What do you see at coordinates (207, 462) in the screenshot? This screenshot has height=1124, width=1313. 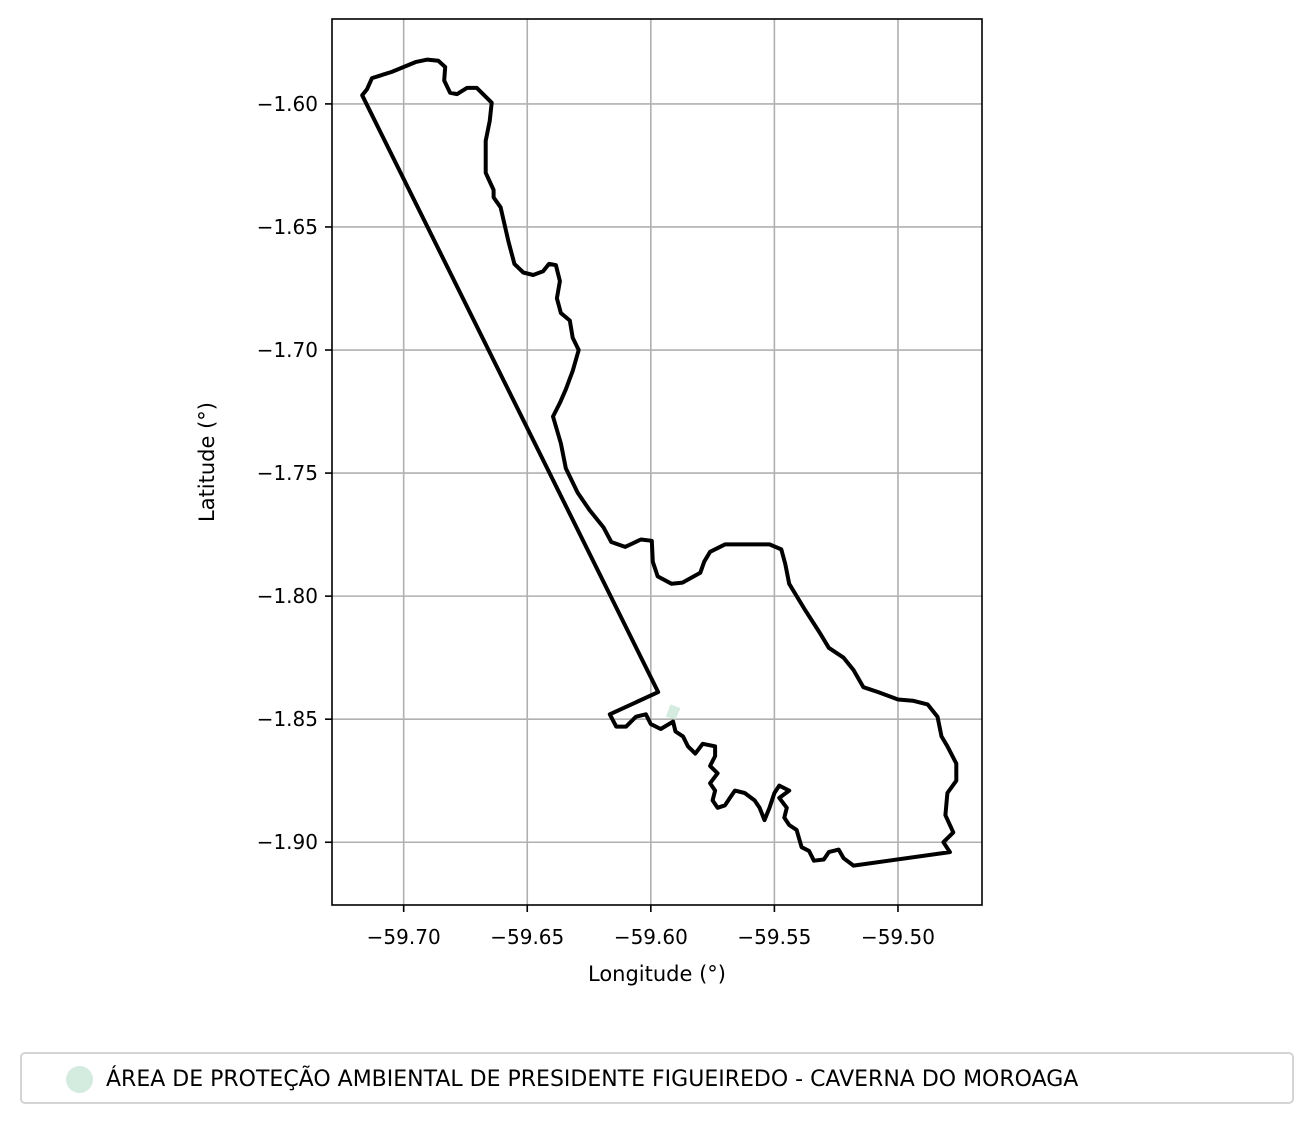 I see `y-axis-label: Latitude (°)` at bounding box center [207, 462].